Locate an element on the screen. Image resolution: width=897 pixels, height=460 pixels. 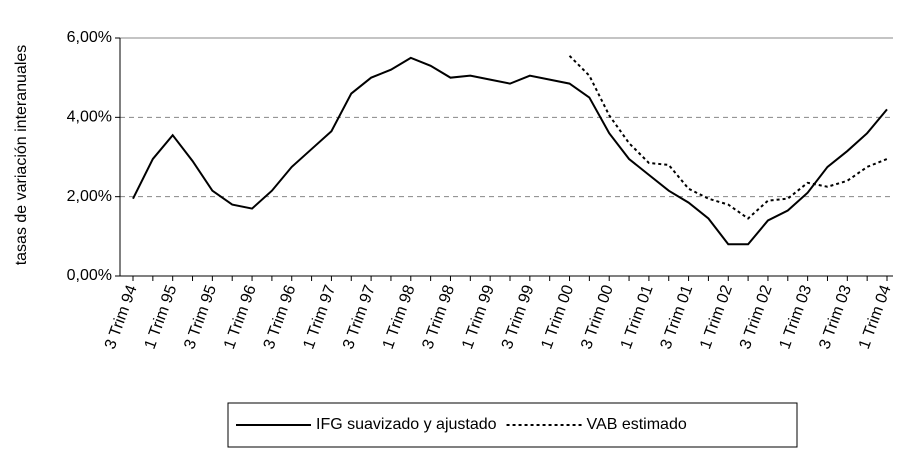
x-tick-label: 1 Trim 95 is located at coordinates (161, 317).